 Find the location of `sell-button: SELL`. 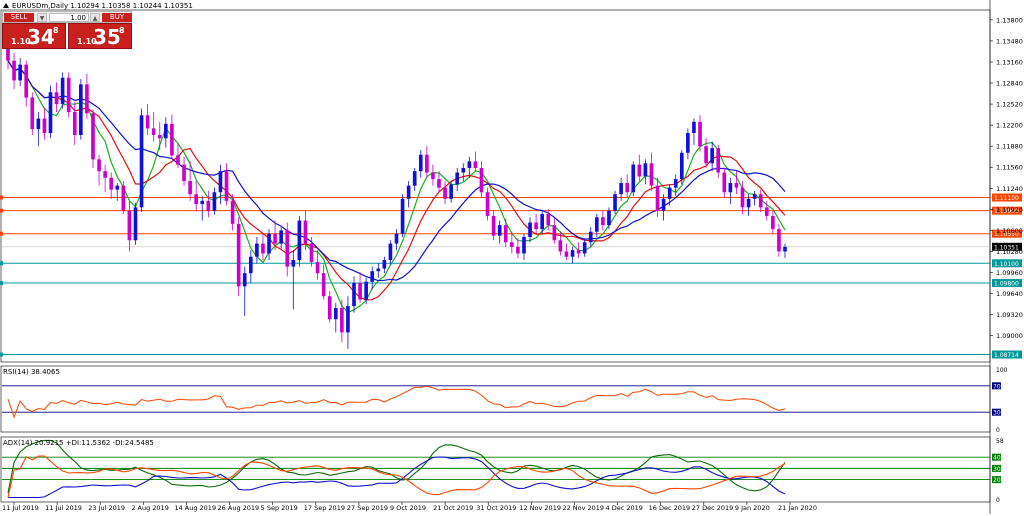

sell-button: SELL is located at coordinates (19, 17).